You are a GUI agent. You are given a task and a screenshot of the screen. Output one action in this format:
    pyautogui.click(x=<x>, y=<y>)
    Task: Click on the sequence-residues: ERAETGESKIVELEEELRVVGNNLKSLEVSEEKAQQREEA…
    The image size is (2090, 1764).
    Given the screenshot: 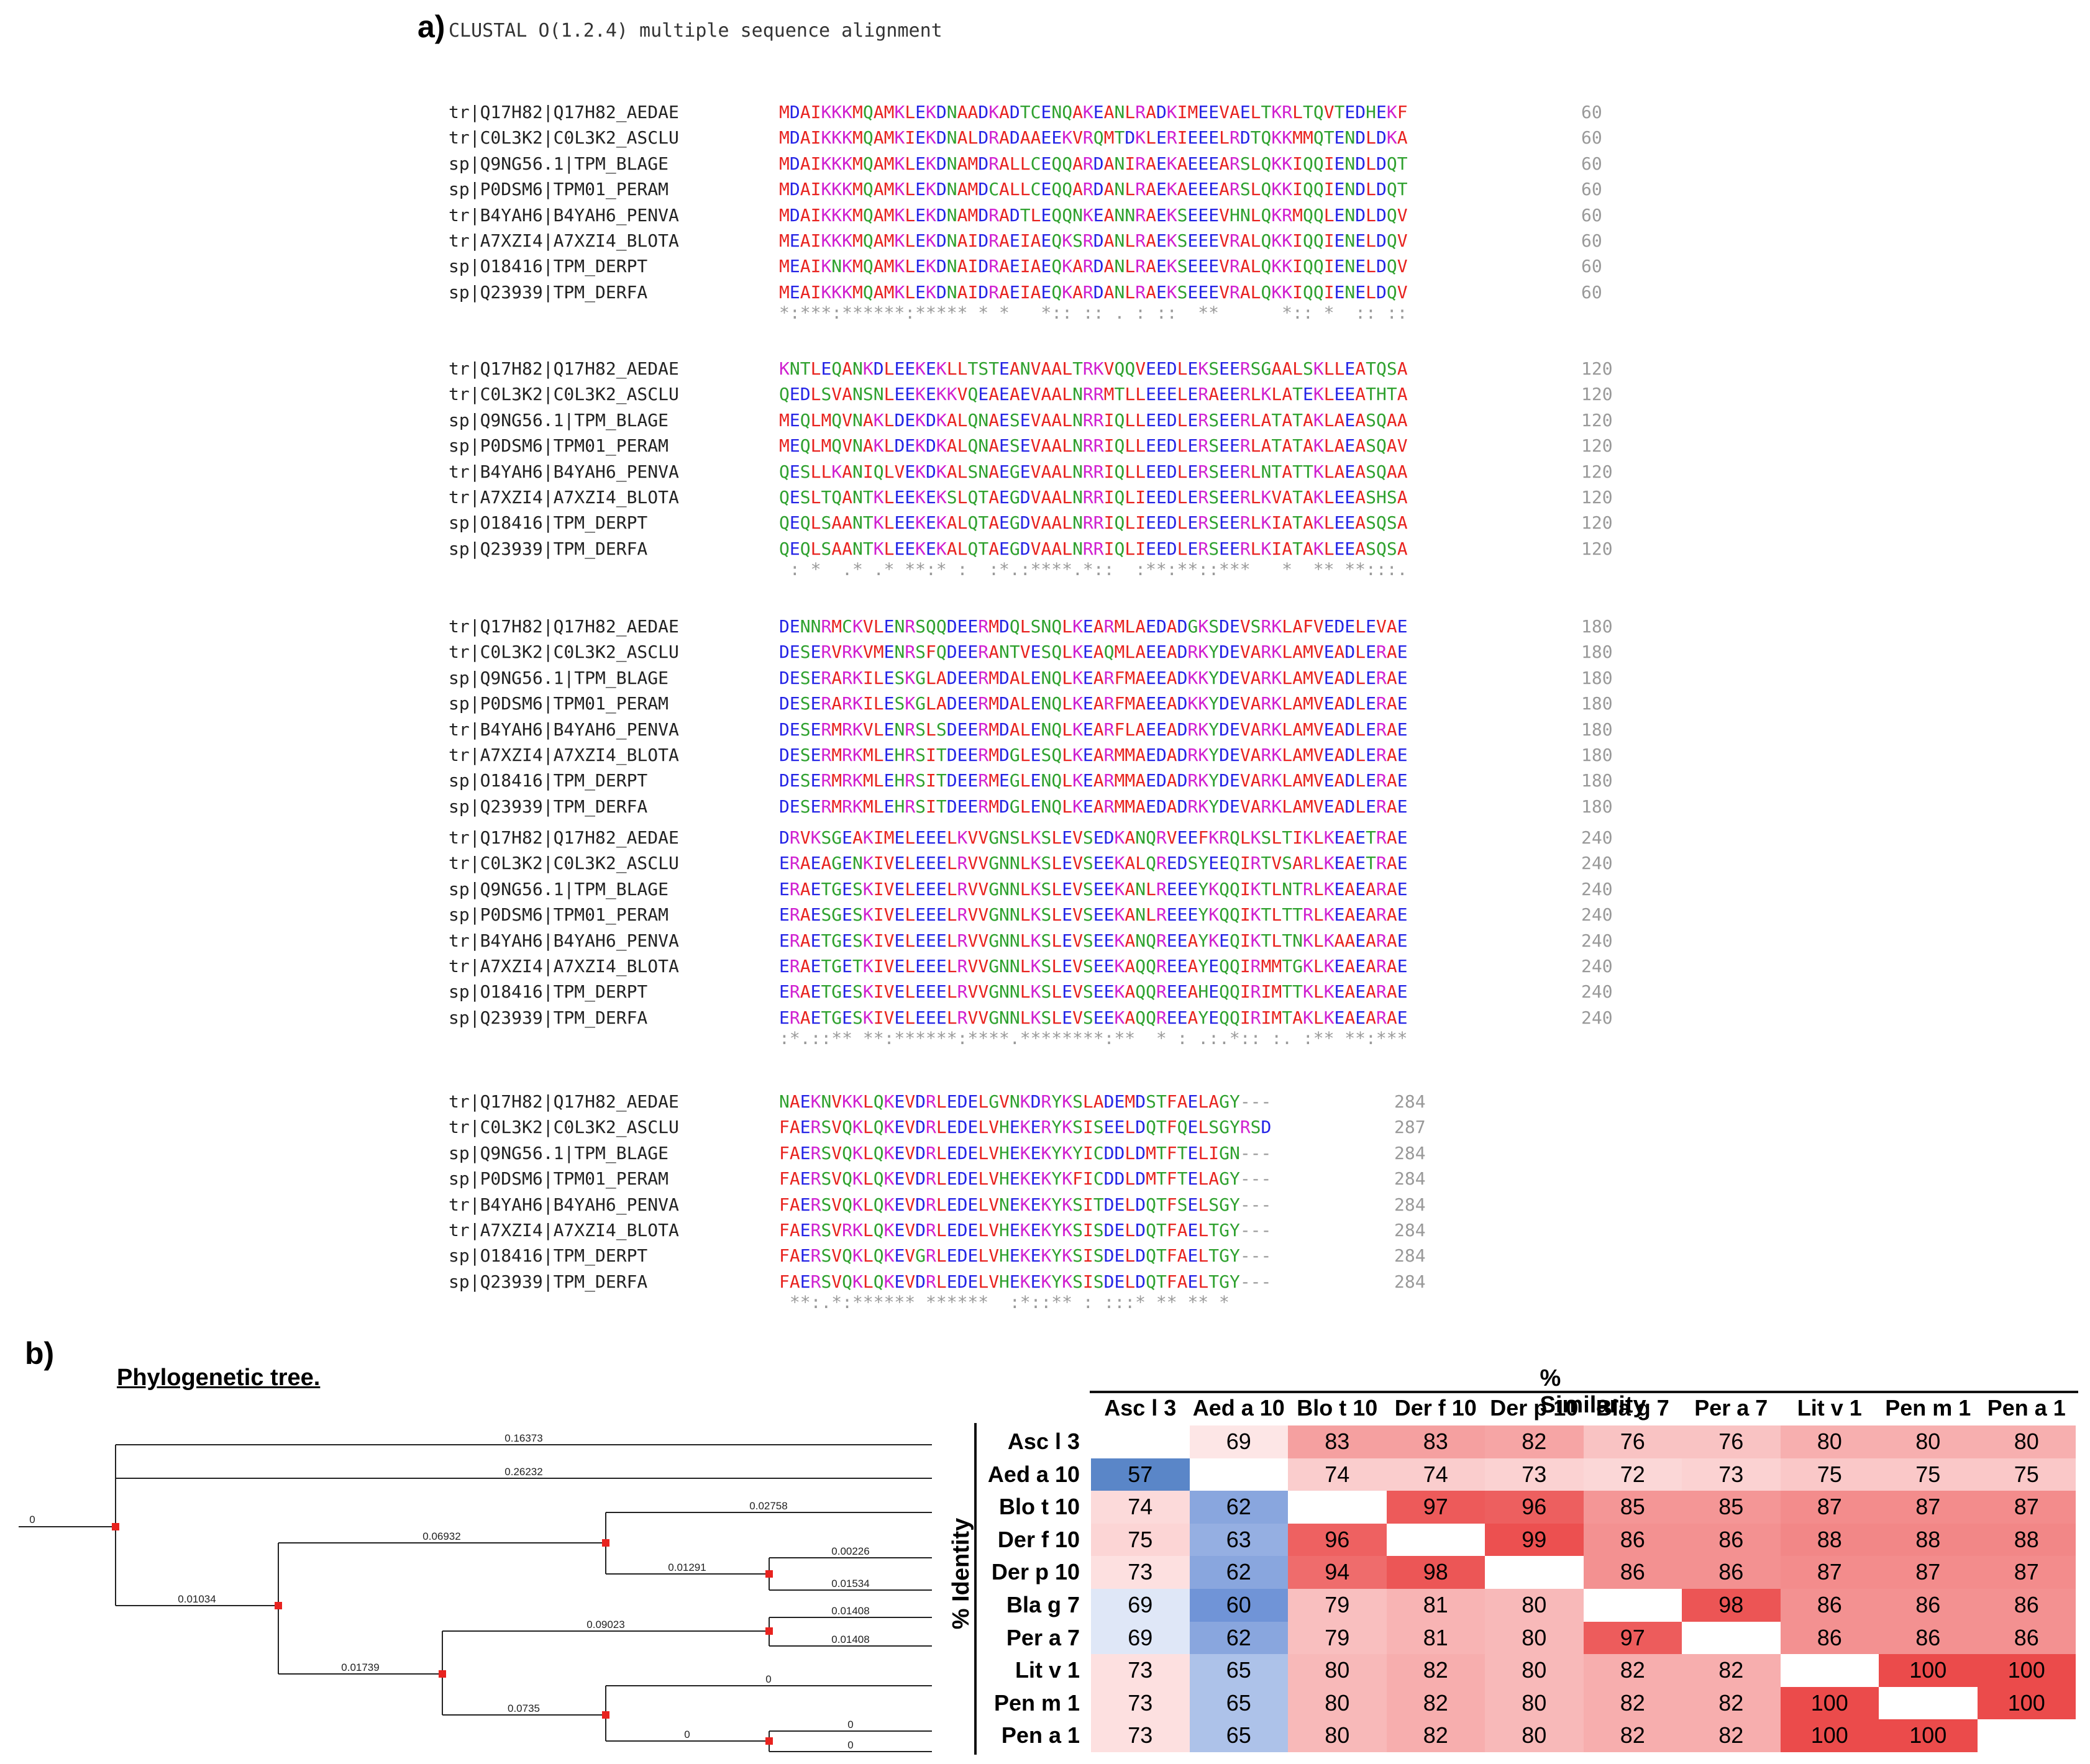 What is the action you would take?
    pyautogui.click(x=1093, y=991)
    